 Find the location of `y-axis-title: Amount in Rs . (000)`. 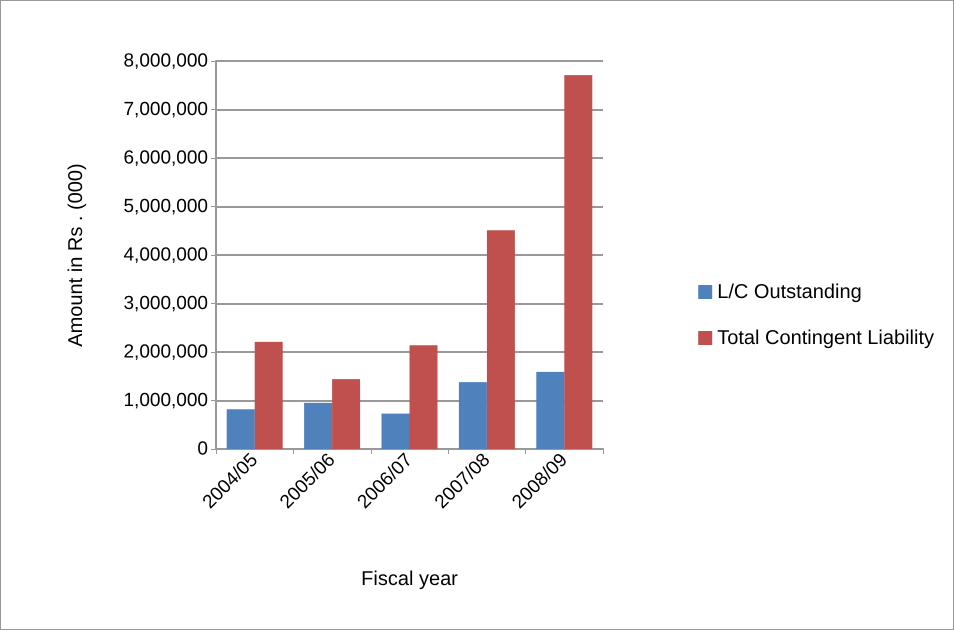

y-axis-title: Amount in Rs . (000) is located at coordinates (76, 255).